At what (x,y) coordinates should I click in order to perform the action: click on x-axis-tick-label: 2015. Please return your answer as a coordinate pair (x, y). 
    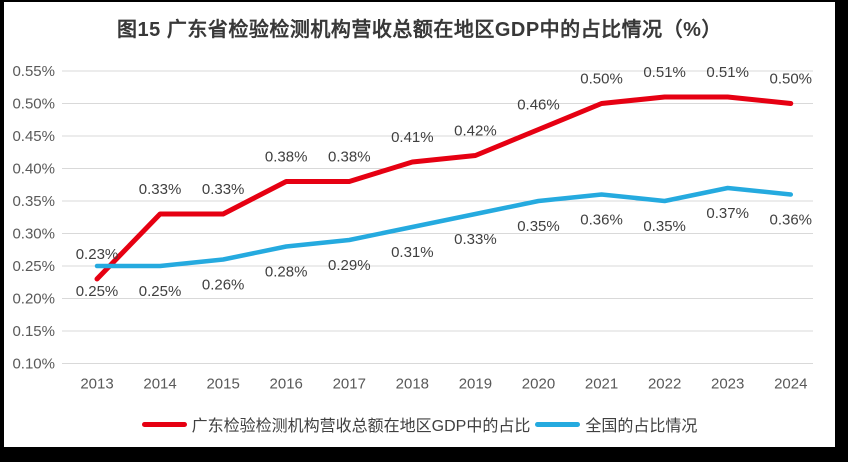
    Looking at the image, I should click on (222, 384).